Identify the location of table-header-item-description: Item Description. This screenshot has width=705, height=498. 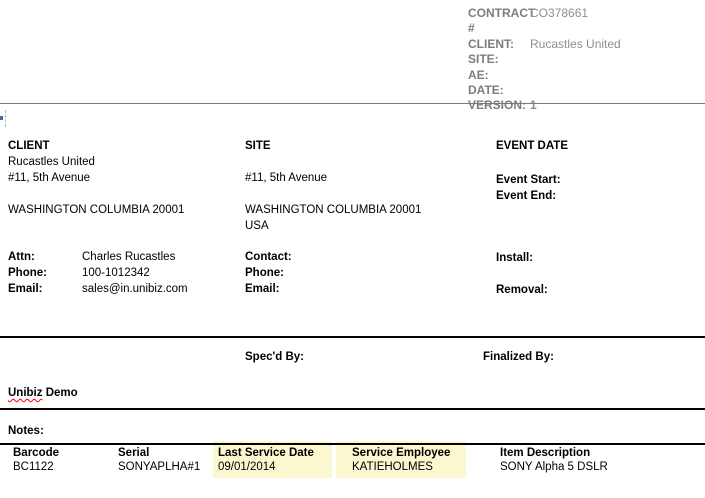
(545, 453).